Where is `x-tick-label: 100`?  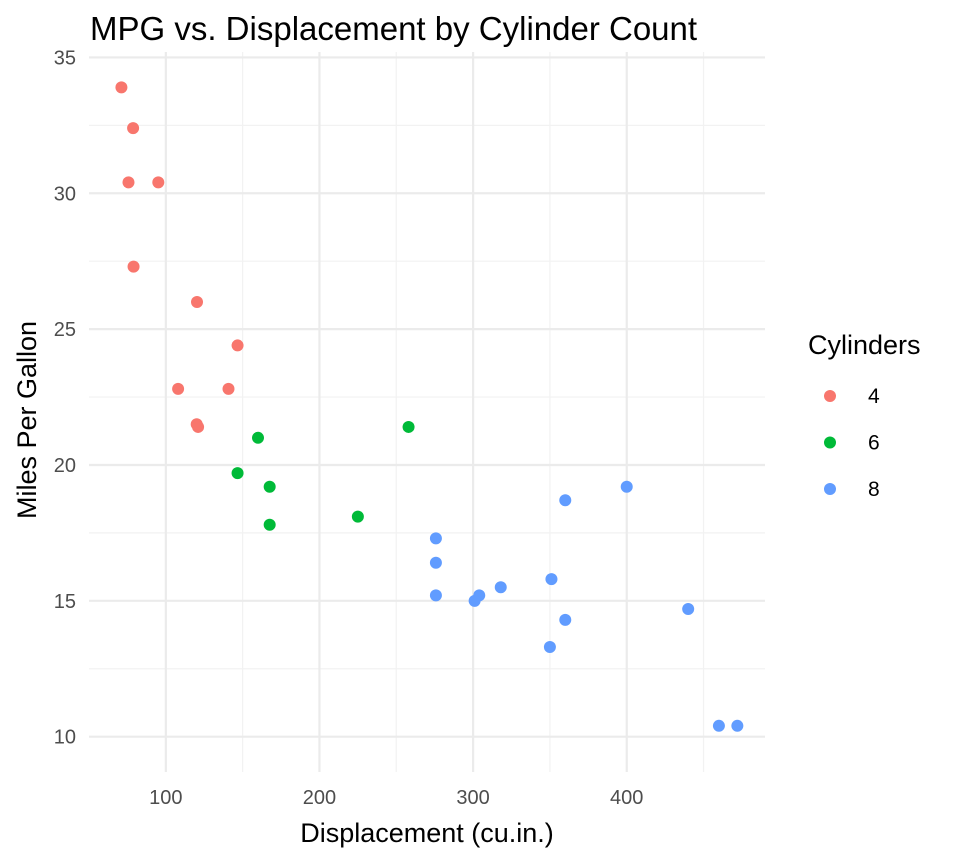
x-tick-label: 100 is located at coordinates (165, 798).